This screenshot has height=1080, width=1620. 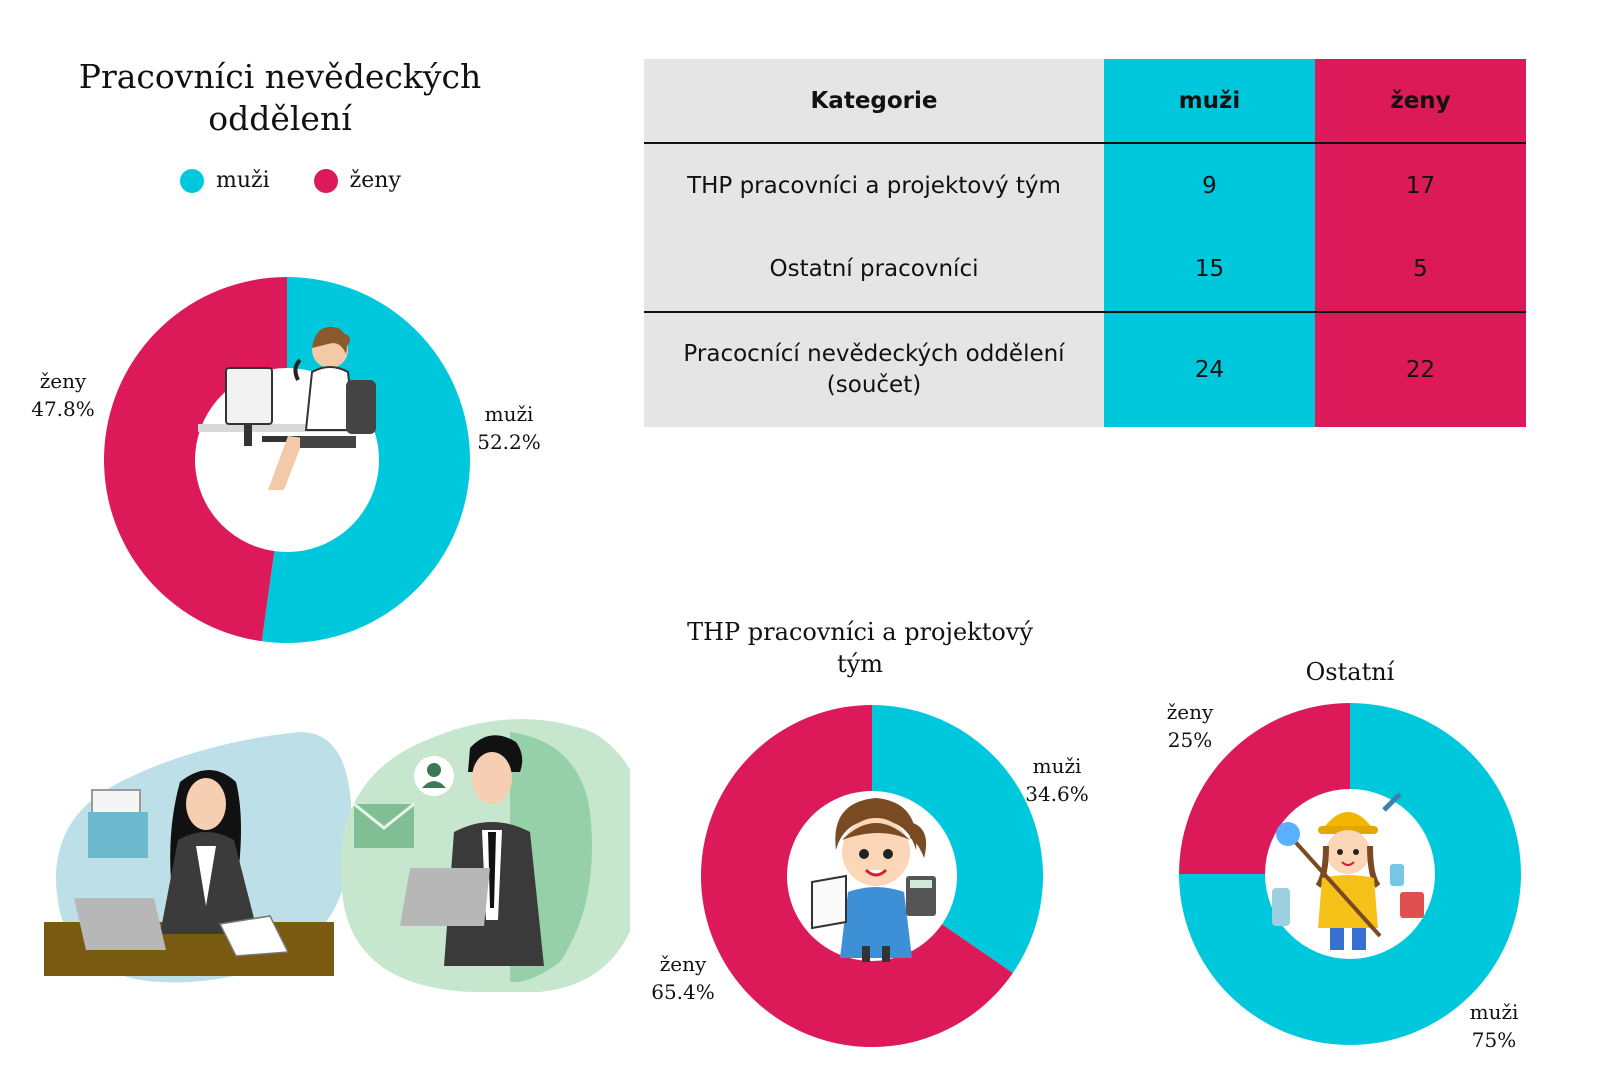 I want to click on donut-ostatni, so click(x=1350, y=874).